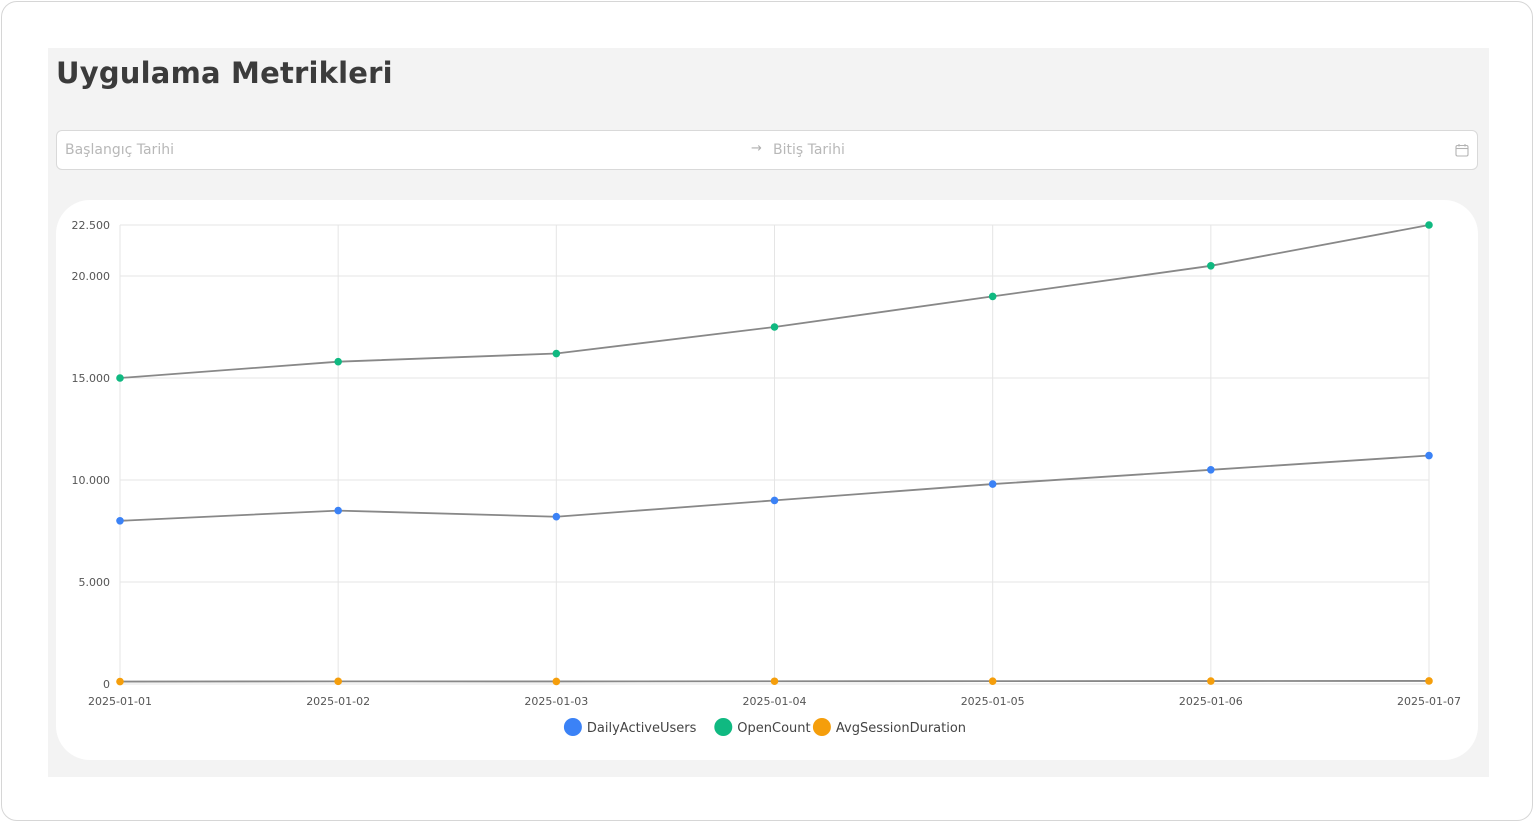 This screenshot has width=1534, height=822. What do you see at coordinates (572, 727) in the screenshot?
I see `legend-swatch-DailyActiveUsers` at bounding box center [572, 727].